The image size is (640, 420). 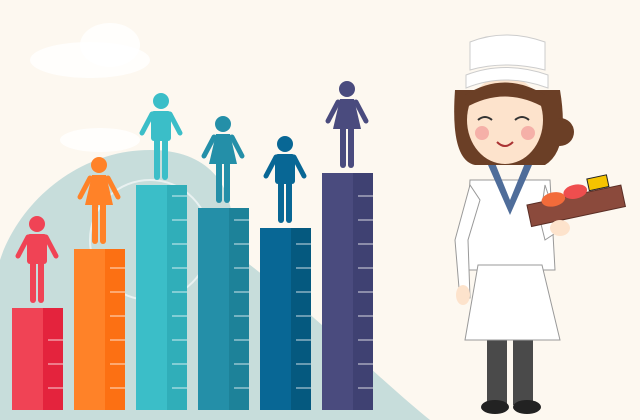 I want to click on hat, so click(x=507, y=52).